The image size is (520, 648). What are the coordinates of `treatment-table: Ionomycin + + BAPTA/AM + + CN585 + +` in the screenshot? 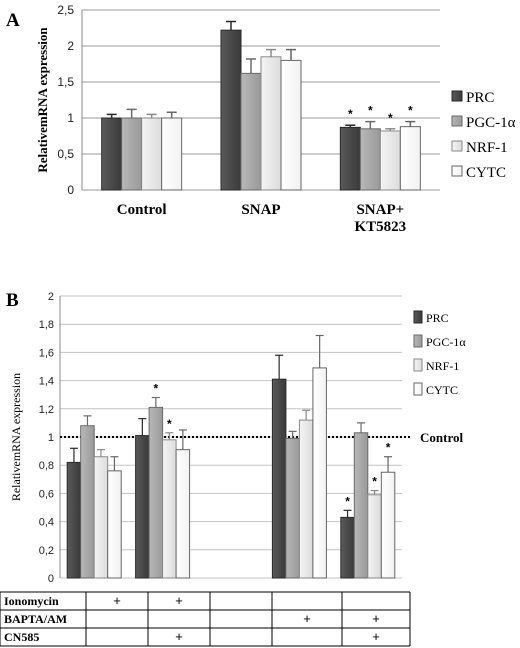 It's located at (205, 619).